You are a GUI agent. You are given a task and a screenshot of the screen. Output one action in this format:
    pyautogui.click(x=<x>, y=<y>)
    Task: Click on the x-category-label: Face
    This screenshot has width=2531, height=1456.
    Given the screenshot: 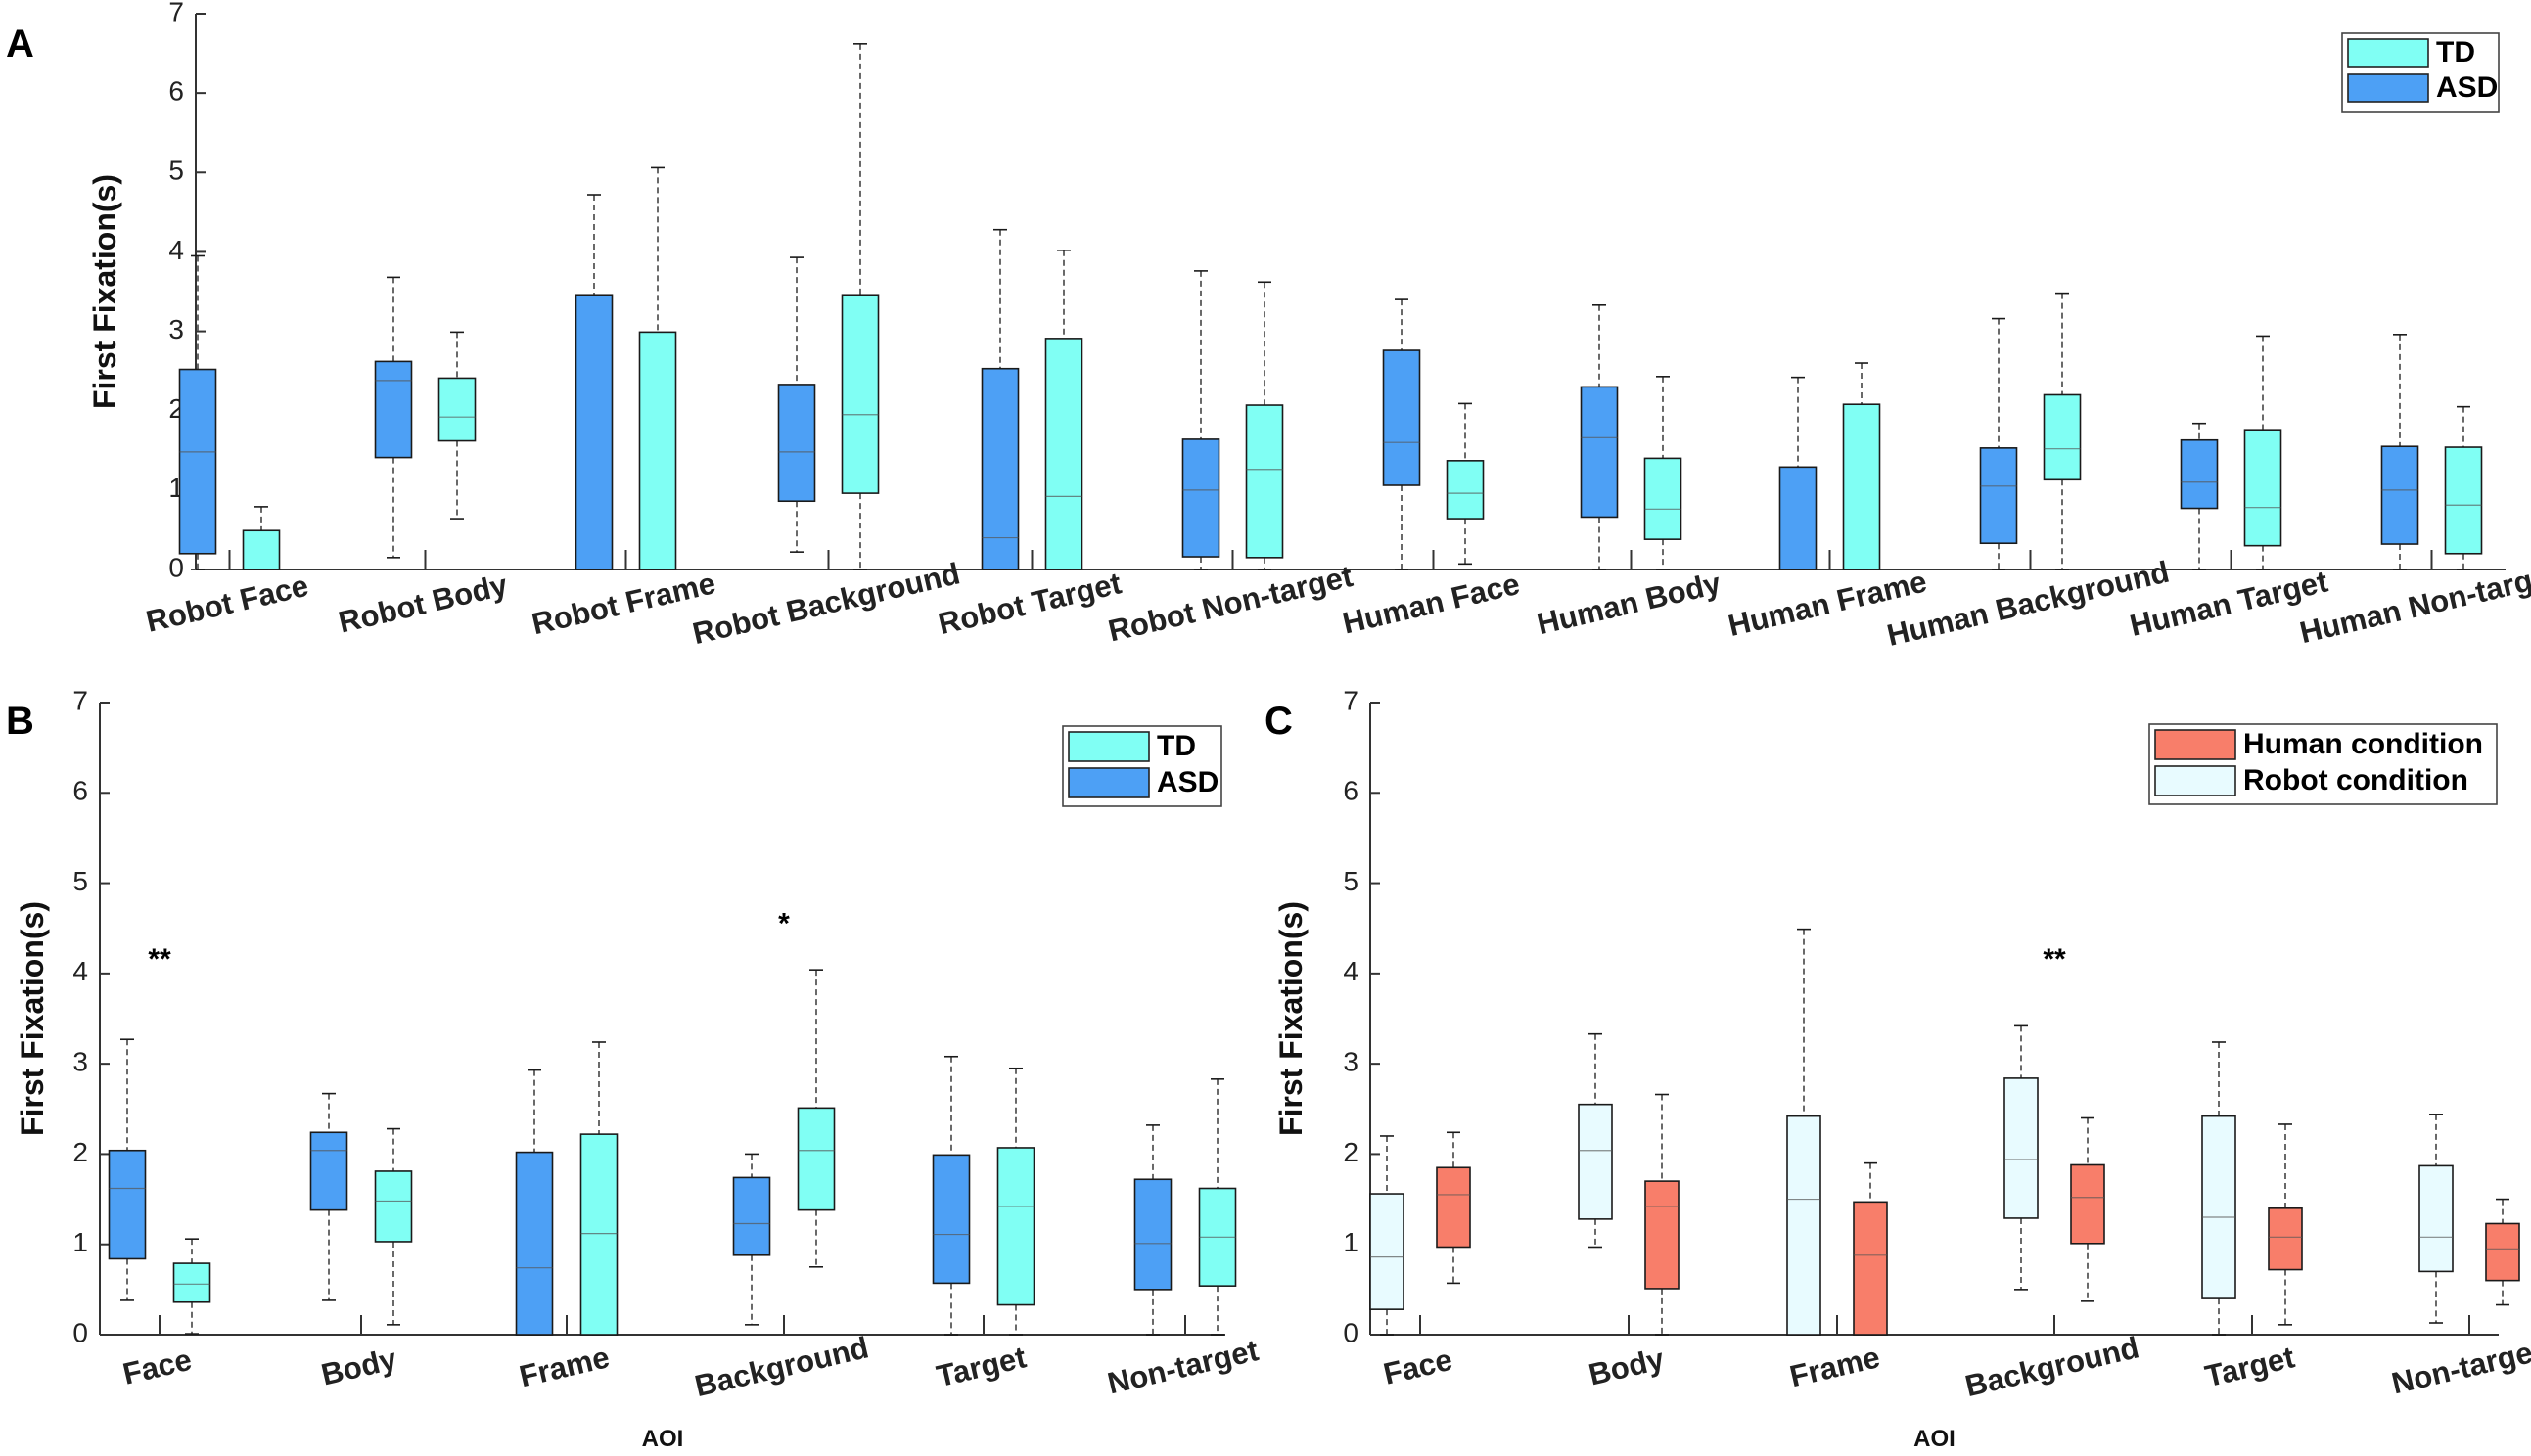 What is the action you would take?
    pyautogui.click(x=1417, y=1366)
    